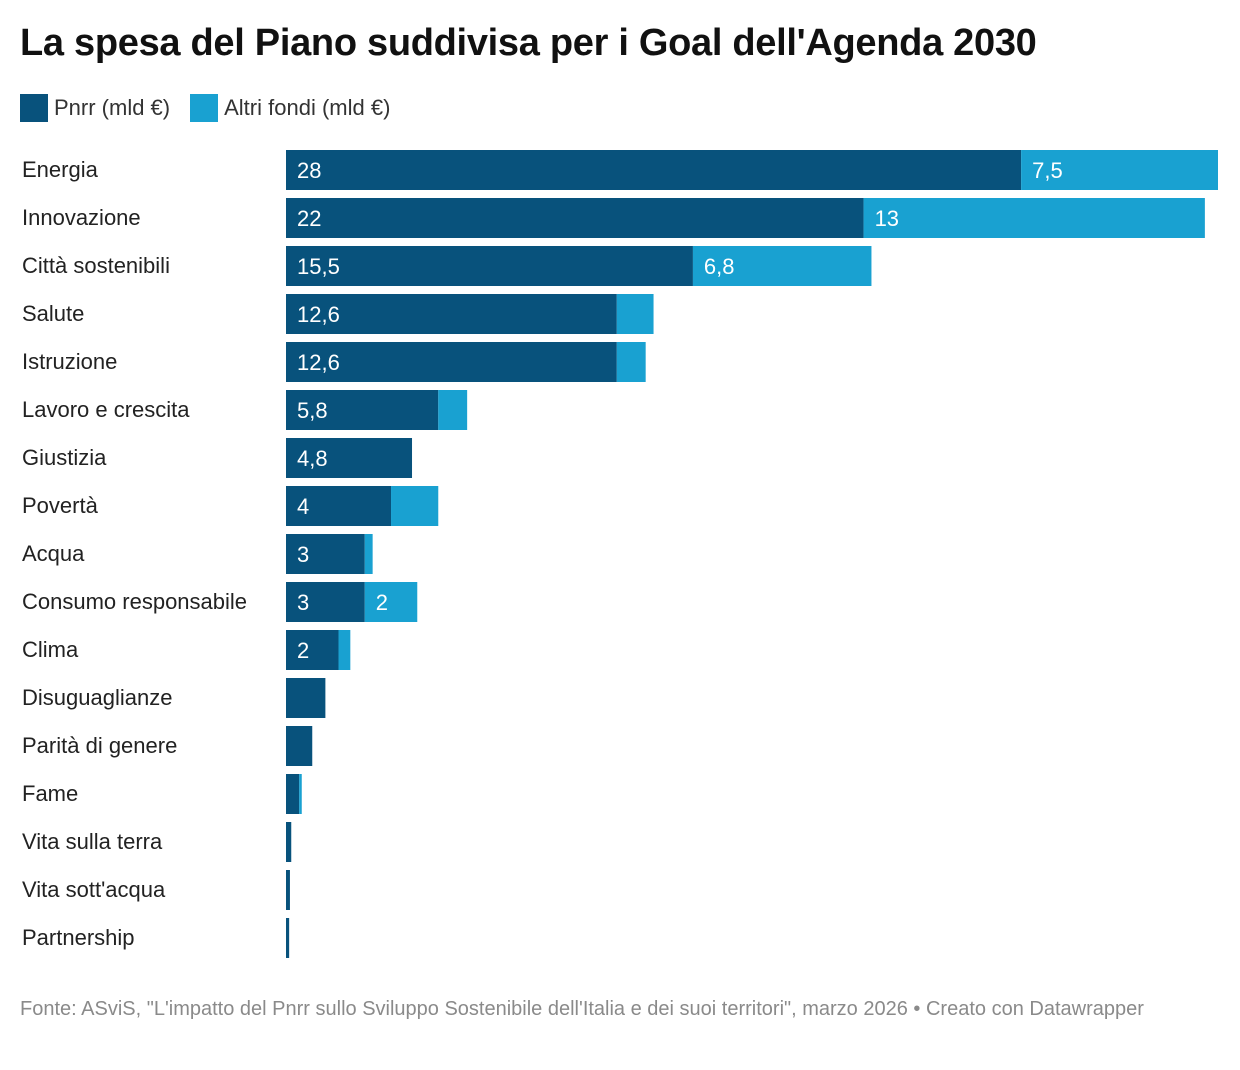  Describe the element at coordinates (719, 266) in the screenshot. I see `data-label-altri-fondi-citta-sostenibili: 6,8` at that location.